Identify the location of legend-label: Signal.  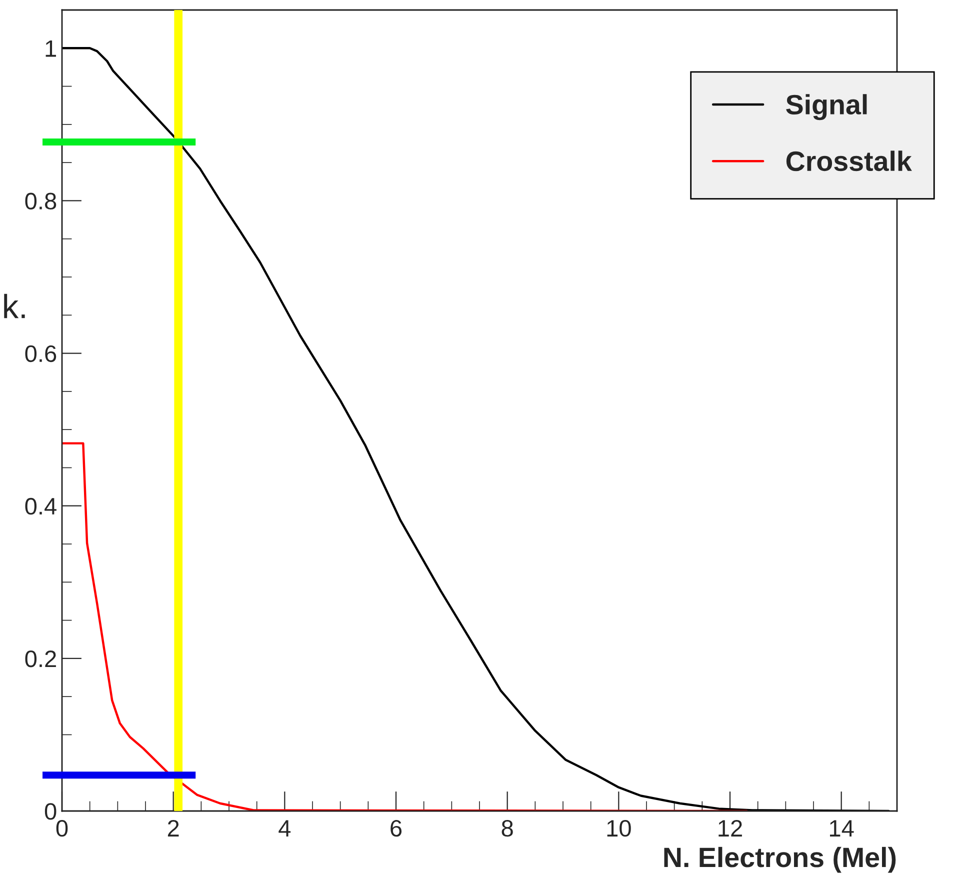
(826, 107).